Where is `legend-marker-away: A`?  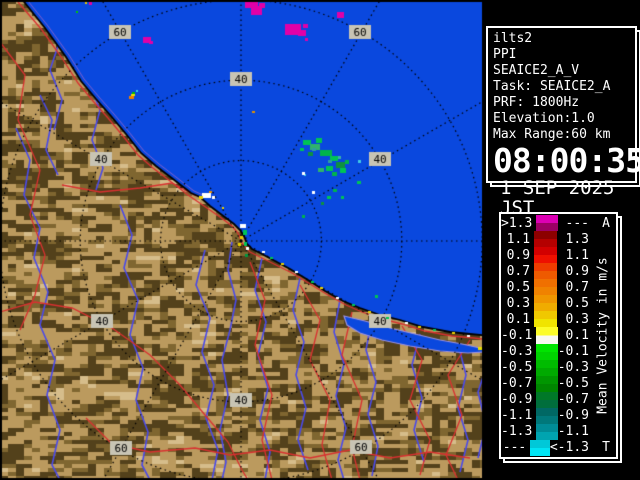
legend-marker-away: A is located at coordinates (606, 223).